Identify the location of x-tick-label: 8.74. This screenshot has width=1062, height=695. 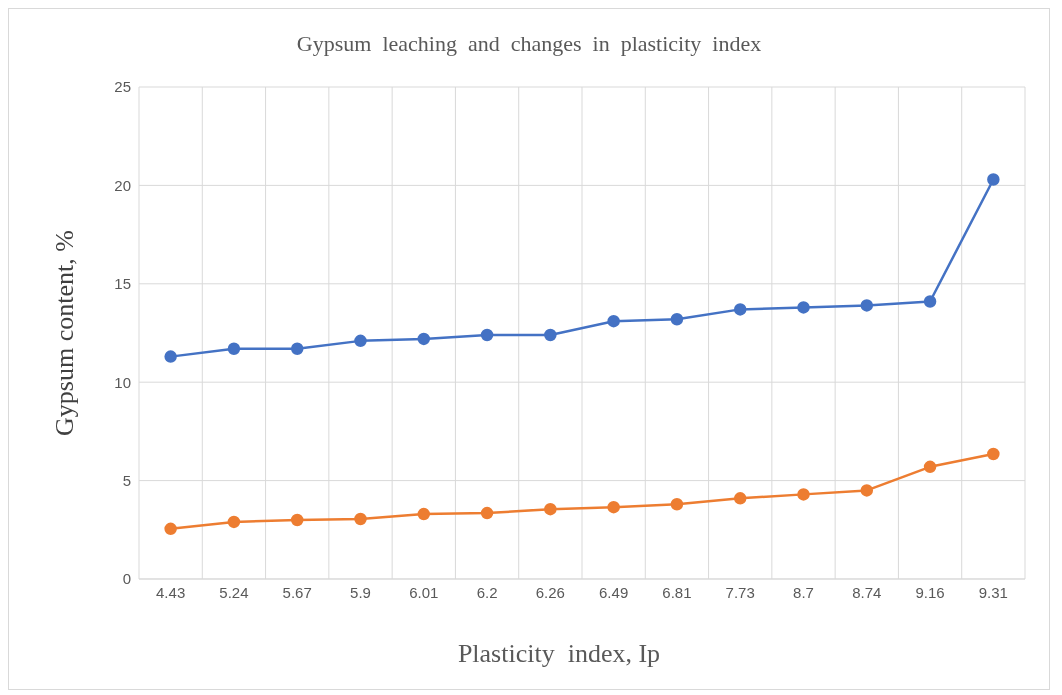
(867, 592).